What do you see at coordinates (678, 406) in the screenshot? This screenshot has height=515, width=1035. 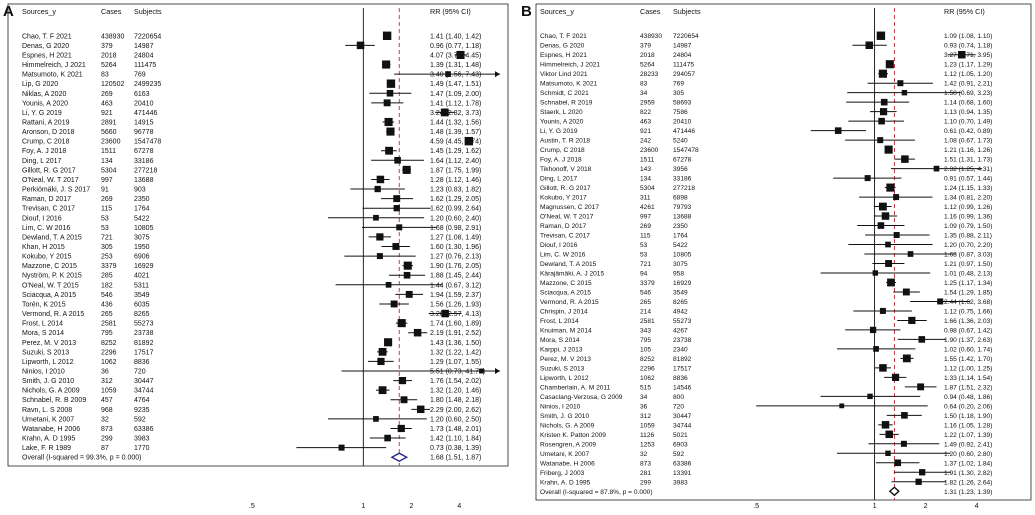 I see `study-subjects: 720` at bounding box center [678, 406].